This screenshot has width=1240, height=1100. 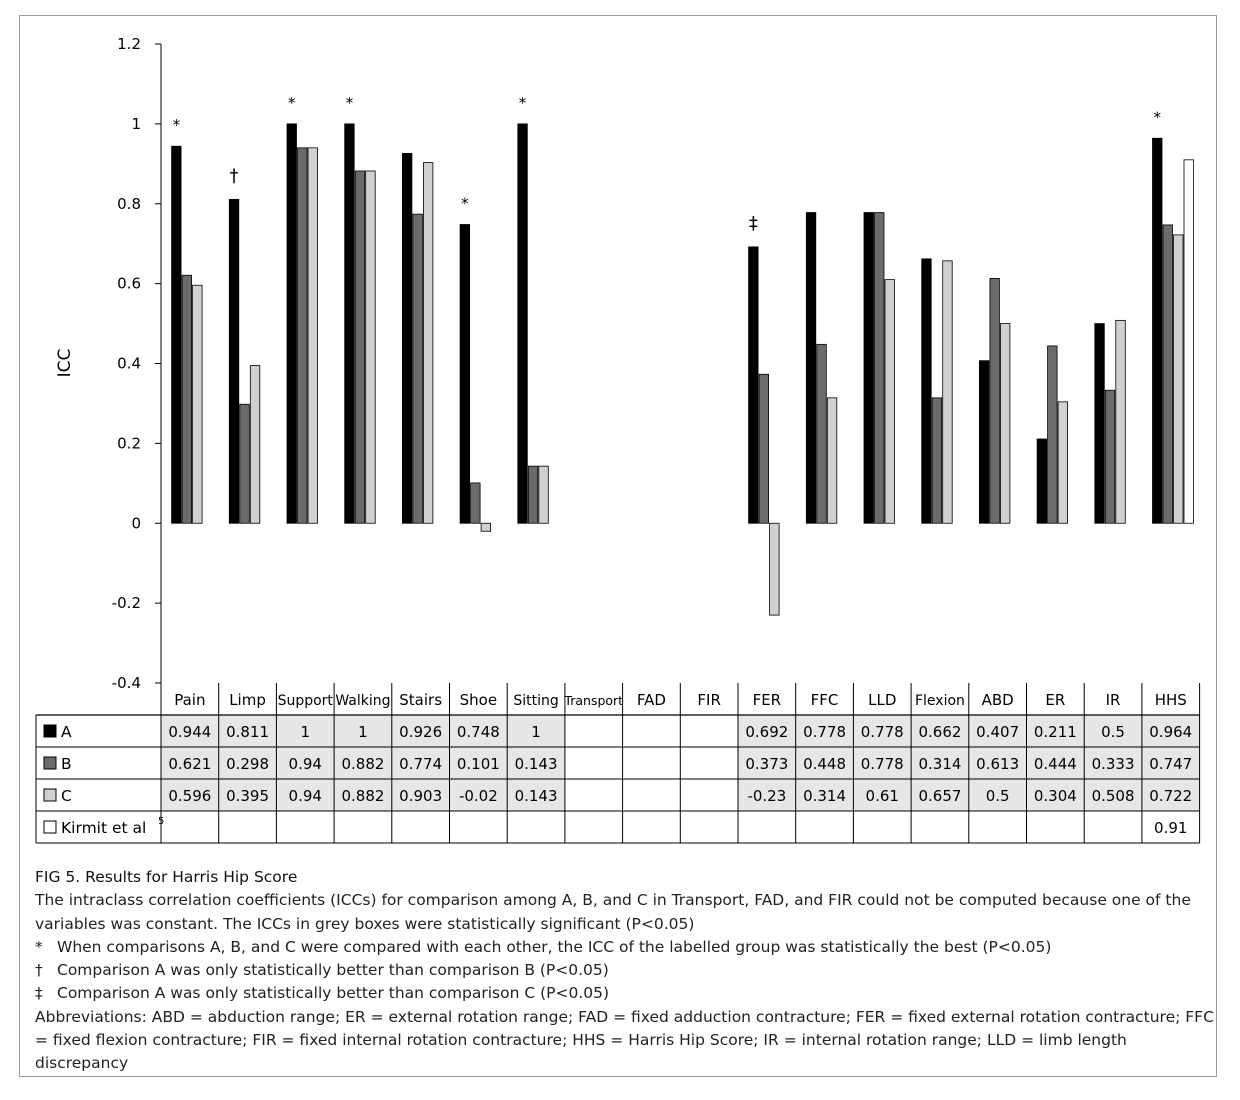 I want to click on bar-c-lld, so click(x=889, y=401).